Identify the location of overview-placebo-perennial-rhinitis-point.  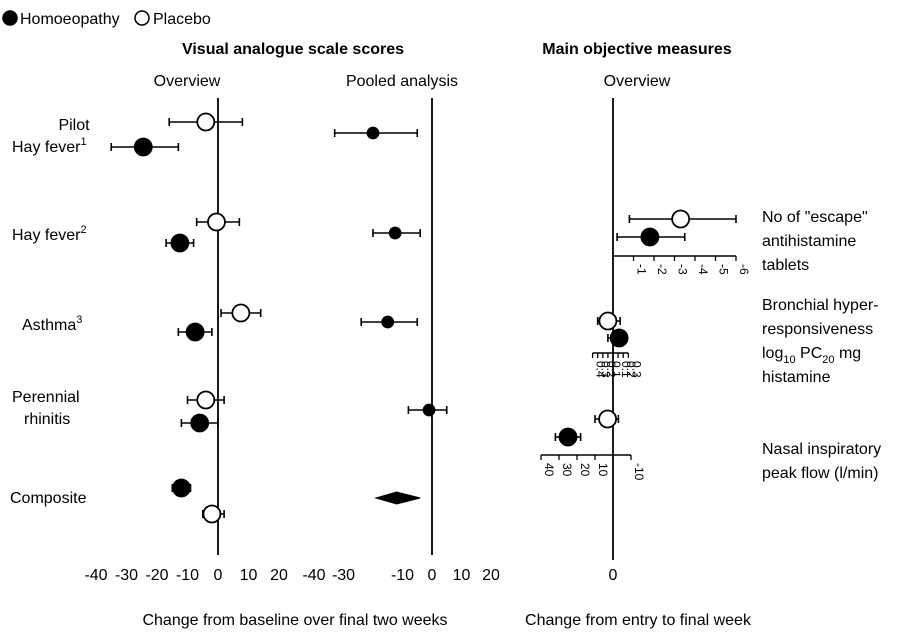
(206, 400).